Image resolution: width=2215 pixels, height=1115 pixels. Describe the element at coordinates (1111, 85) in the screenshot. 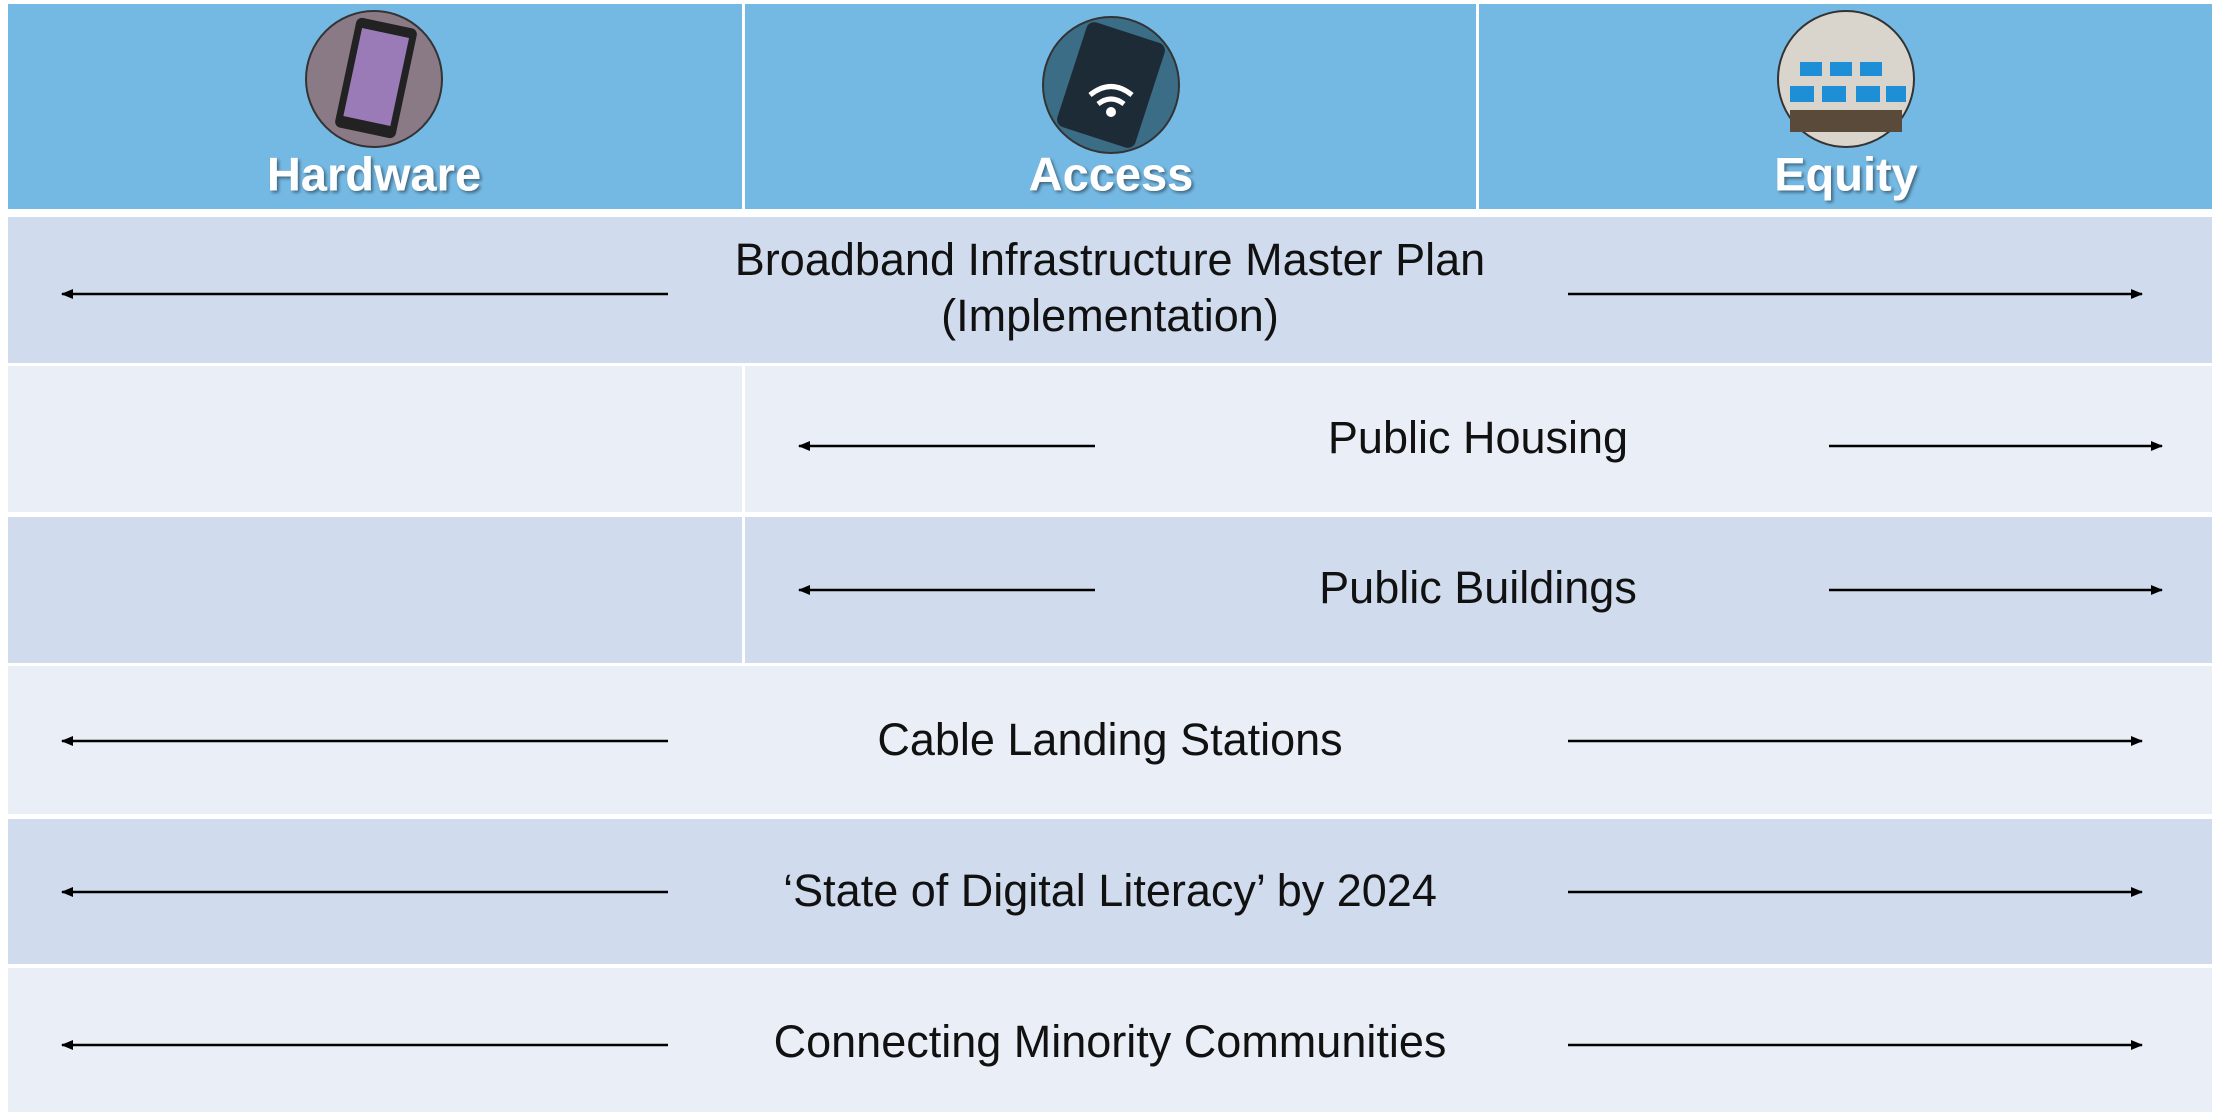

I see `access-icon` at that location.